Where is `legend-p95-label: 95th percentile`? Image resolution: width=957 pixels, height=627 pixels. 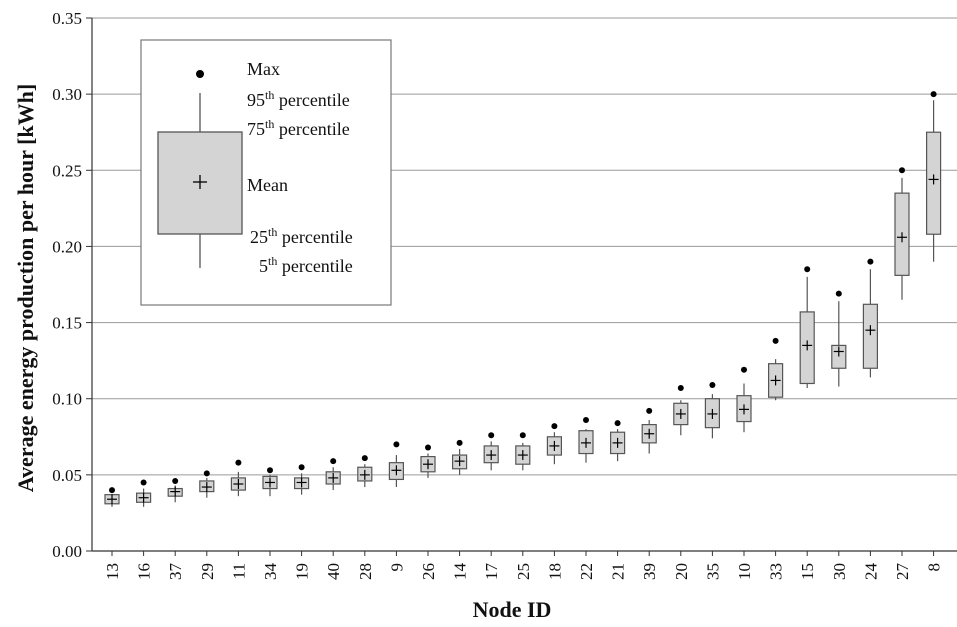 legend-p95-label: 95th percentile is located at coordinates (298, 99).